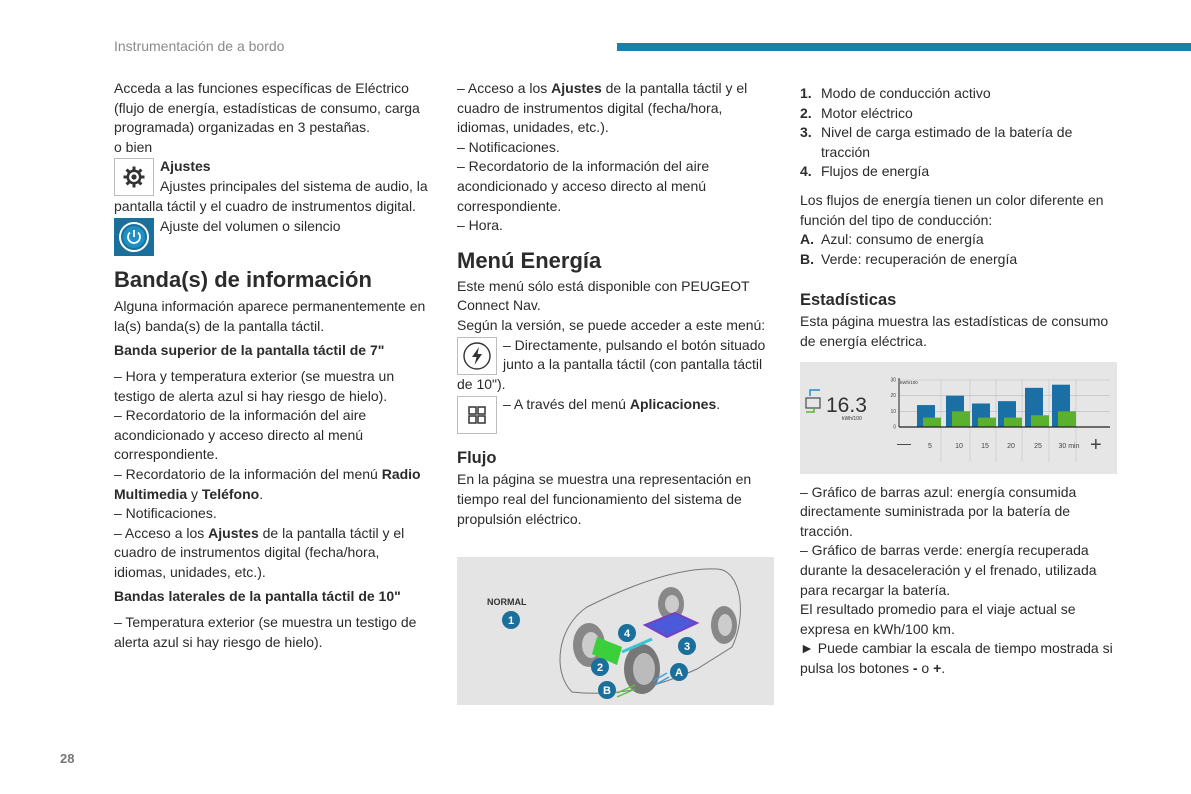  What do you see at coordinates (892, 239) in the screenshot?
I see `list-item: A. Azul: consumo de energía` at bounding box center [892, 239].